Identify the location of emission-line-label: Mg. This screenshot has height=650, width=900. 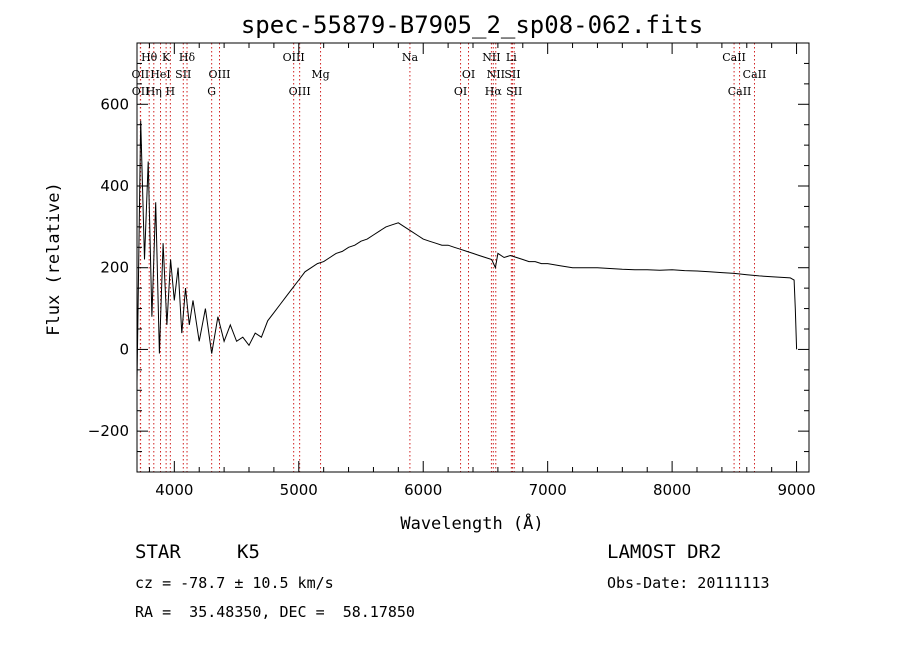
(320, 74).